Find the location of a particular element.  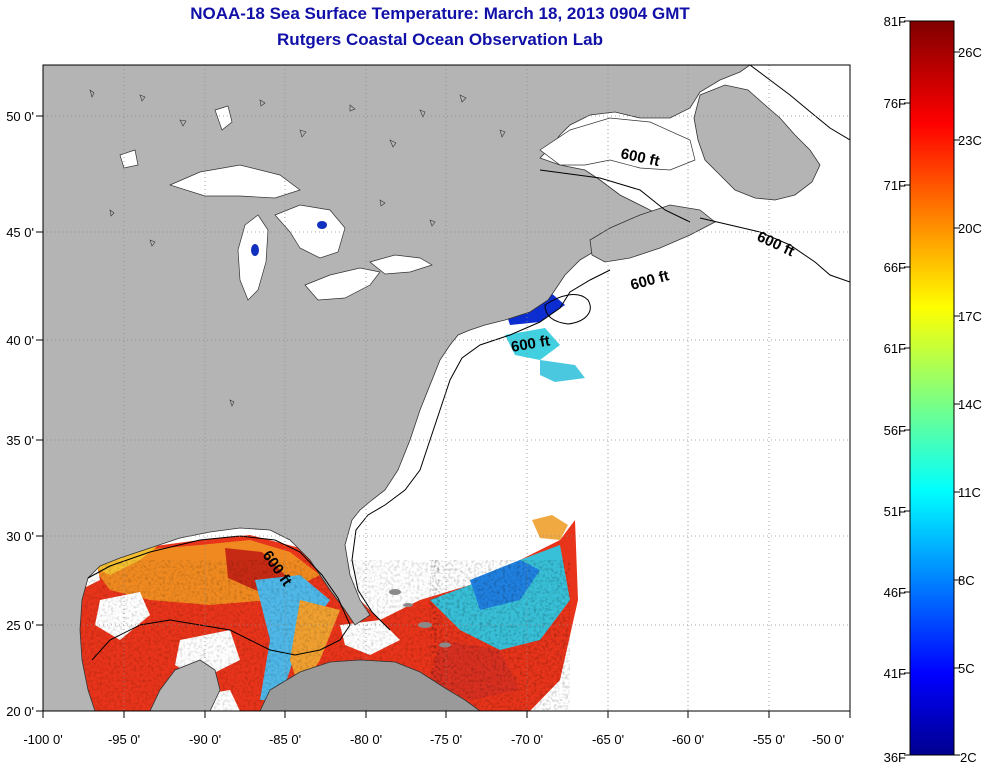

colorbar-f-label: 41F is located at coordinates (895, 673).